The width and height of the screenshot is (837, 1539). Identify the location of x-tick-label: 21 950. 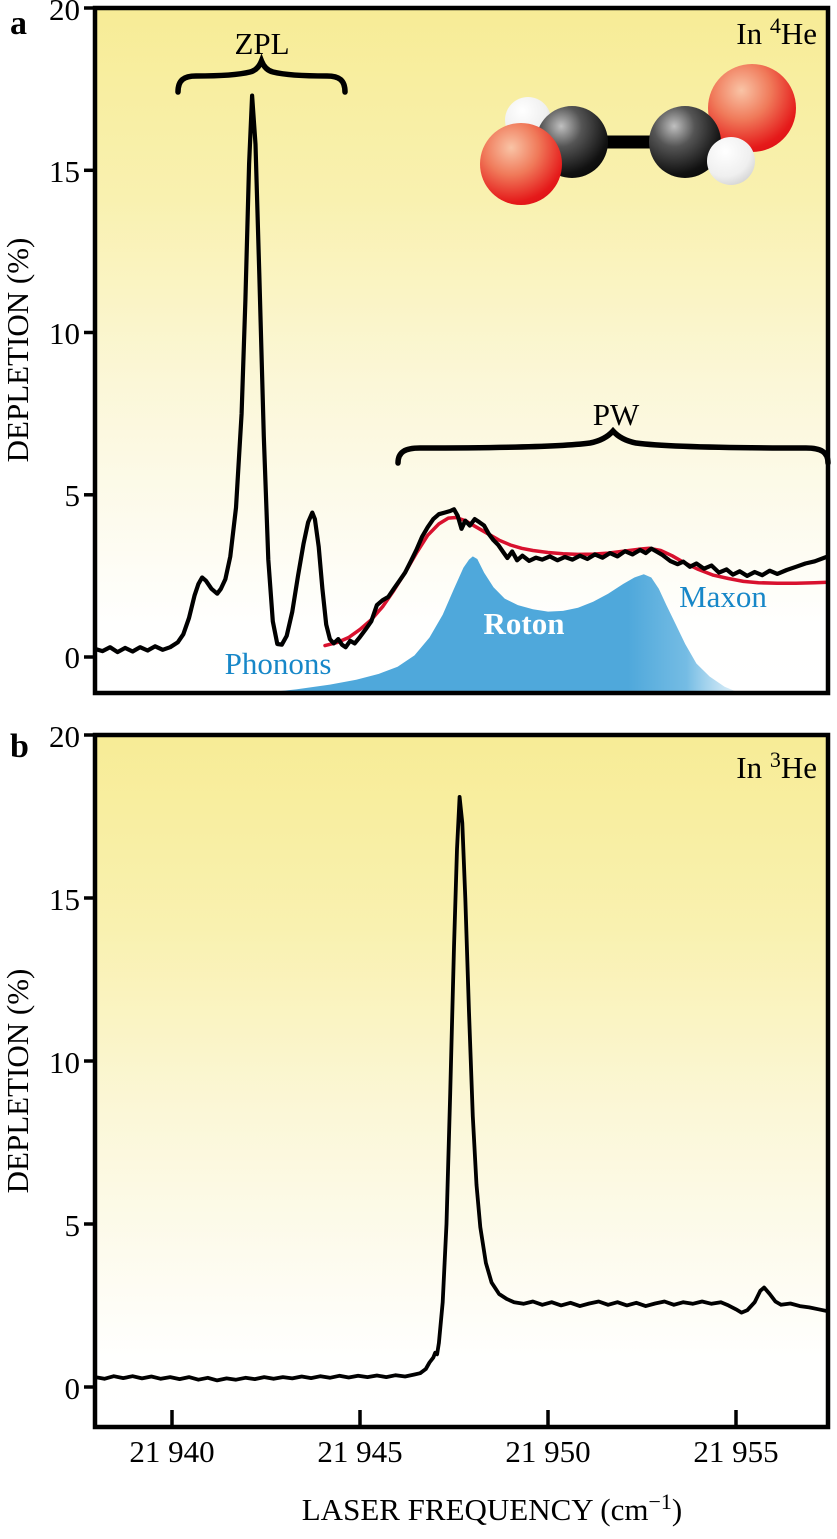
(547, 1451).